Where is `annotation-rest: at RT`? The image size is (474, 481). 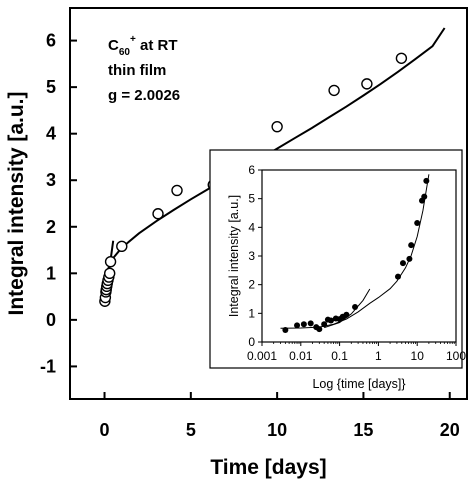
annotation-rest: at RT is located at coordinates (157, 45).